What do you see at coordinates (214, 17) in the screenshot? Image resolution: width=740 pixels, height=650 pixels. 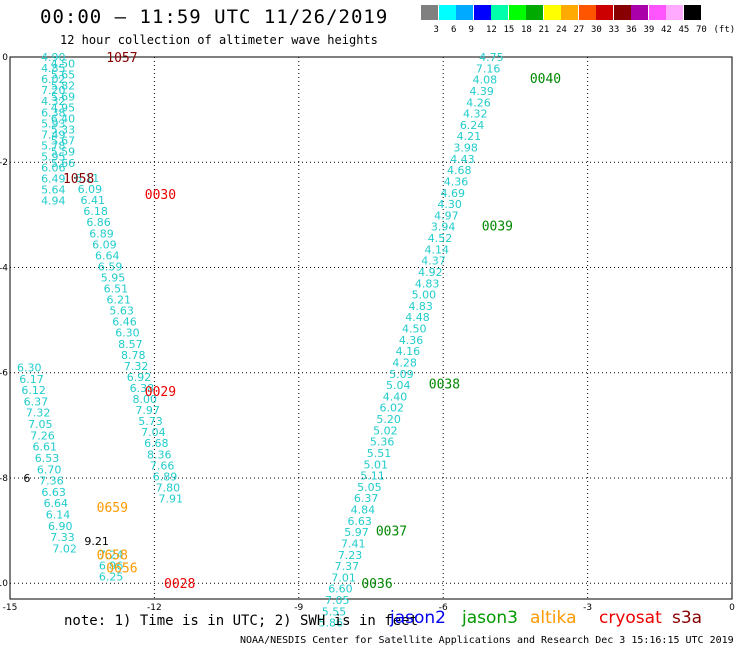 I see `chart-title: 00:00 – 11:59 UTC 11/26/2019` at bounding box center [214, 17].